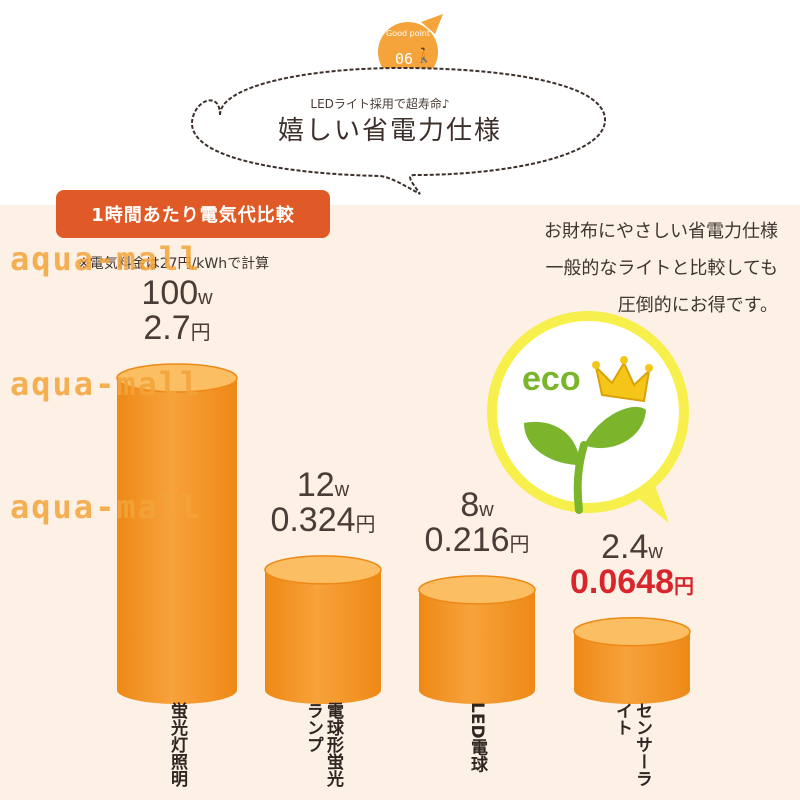  I want to click on category-label-line: センサー, so click(642, 736).